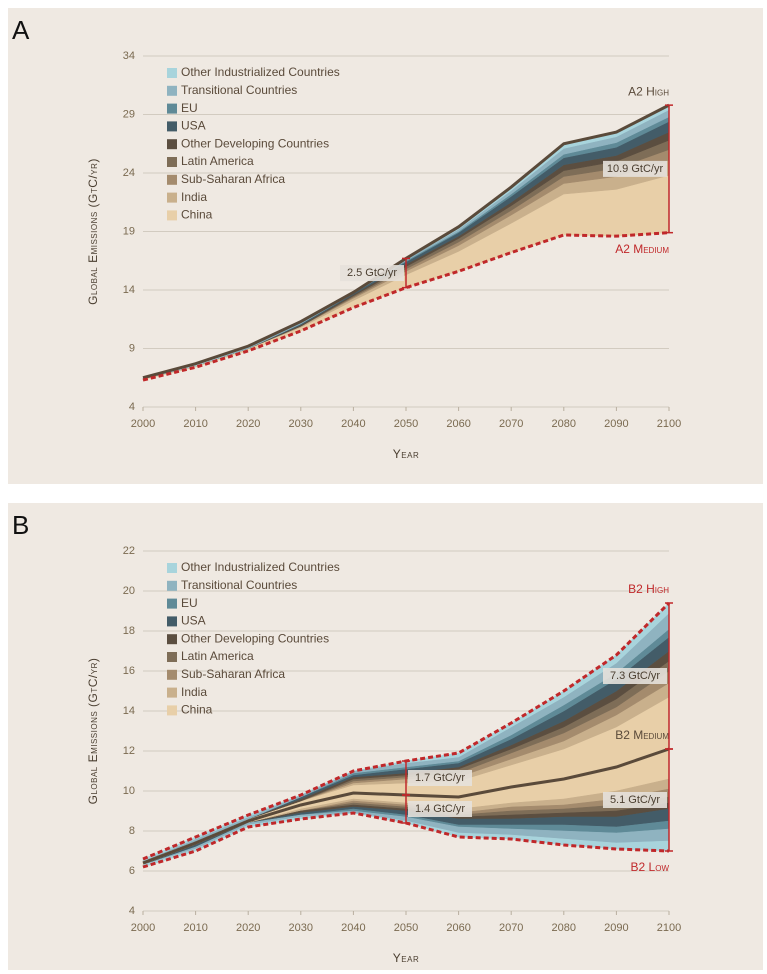 The image size is (767, 974). What do you see at coordinates (650, 867) in the screenshot?
I see `line-label: B2 Low` at bounding box center [650, 867].